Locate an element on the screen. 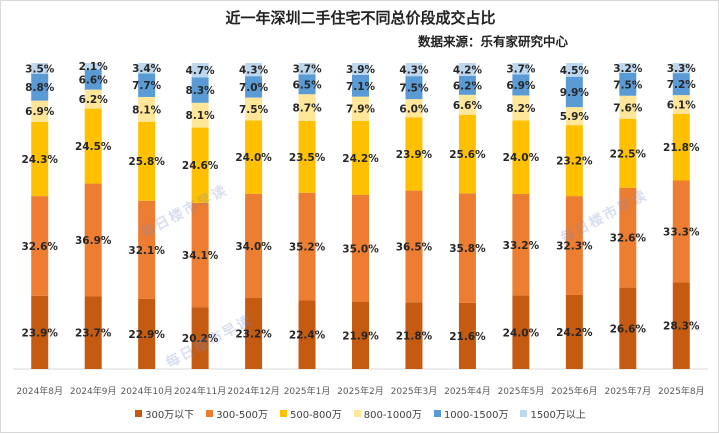 Image resolution: width=719 pixels, height=434 pixels. data-label: 22.4% is located at coordinates (307, 336).